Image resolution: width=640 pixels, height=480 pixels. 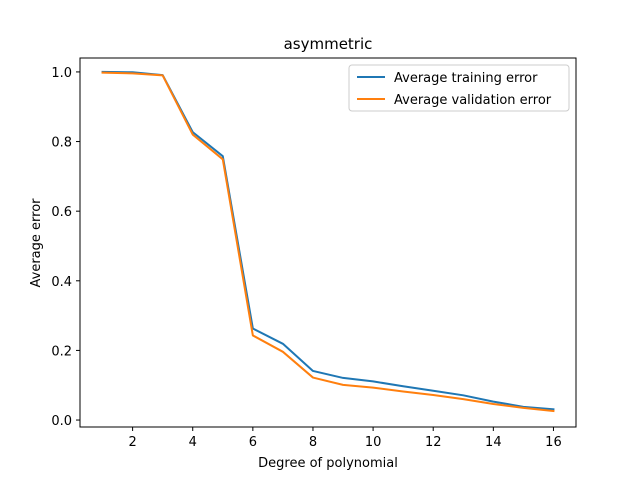 What do you see at coordinates (433, 442) in the screenshot?
I see `x-tick-label: 12` at bounding box center [433, 442].